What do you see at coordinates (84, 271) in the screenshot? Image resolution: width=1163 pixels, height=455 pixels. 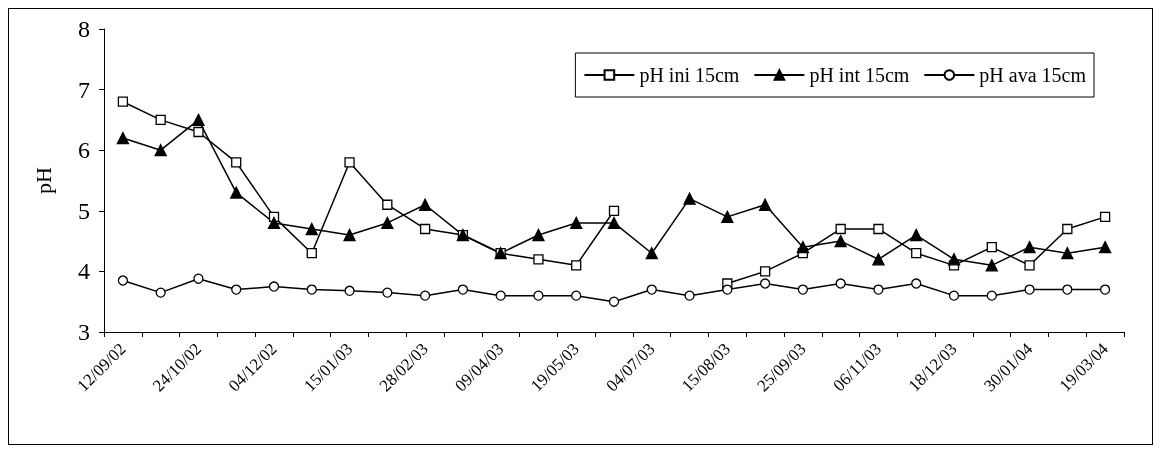 I see `y-tick-label: 4` at bounding box center [84, 271].